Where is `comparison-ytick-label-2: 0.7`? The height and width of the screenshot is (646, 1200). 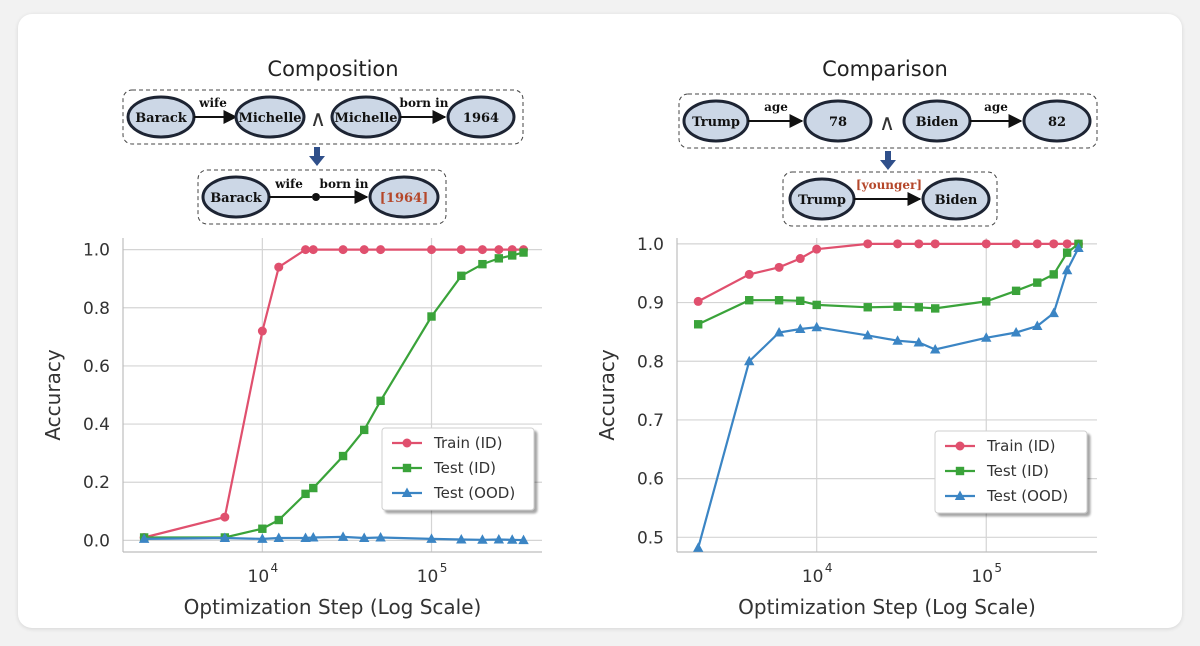 comparison-ytick-label-2: 0.7 is located at coordinates (650, 421).